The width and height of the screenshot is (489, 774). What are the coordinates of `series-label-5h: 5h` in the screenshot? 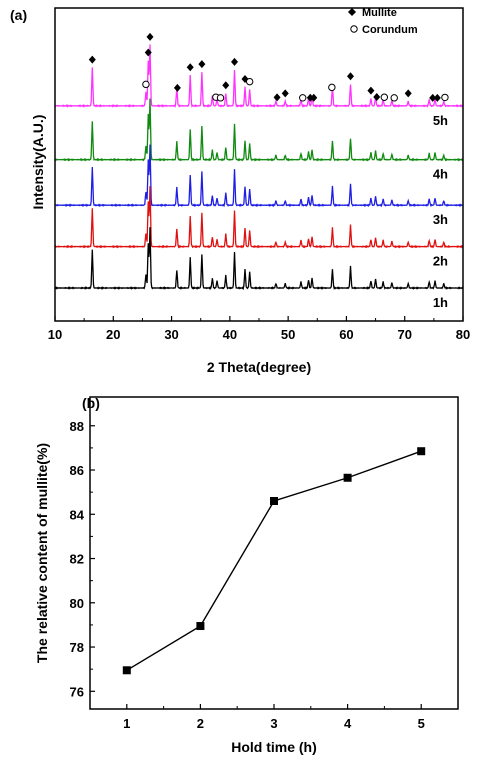 It's located at (440, 120).